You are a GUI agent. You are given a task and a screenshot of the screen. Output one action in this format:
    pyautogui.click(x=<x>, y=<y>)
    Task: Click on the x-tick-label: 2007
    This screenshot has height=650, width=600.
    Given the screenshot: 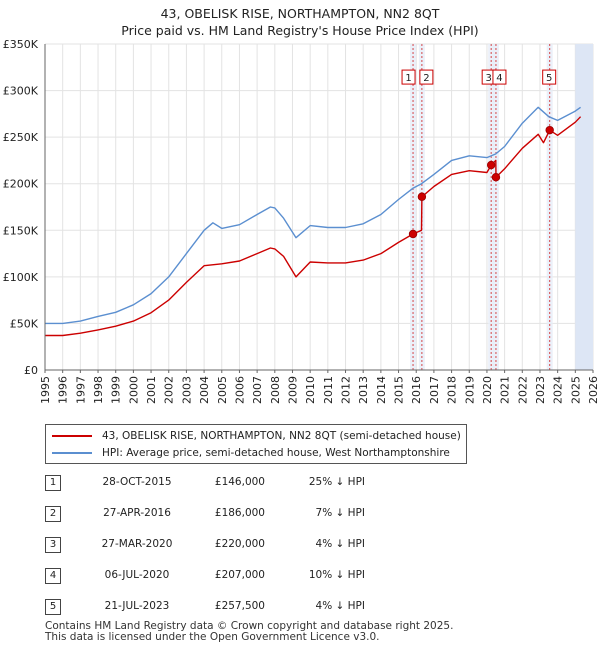 What is the action you would take?
    pyautogui.click(x=257, y=390)
    